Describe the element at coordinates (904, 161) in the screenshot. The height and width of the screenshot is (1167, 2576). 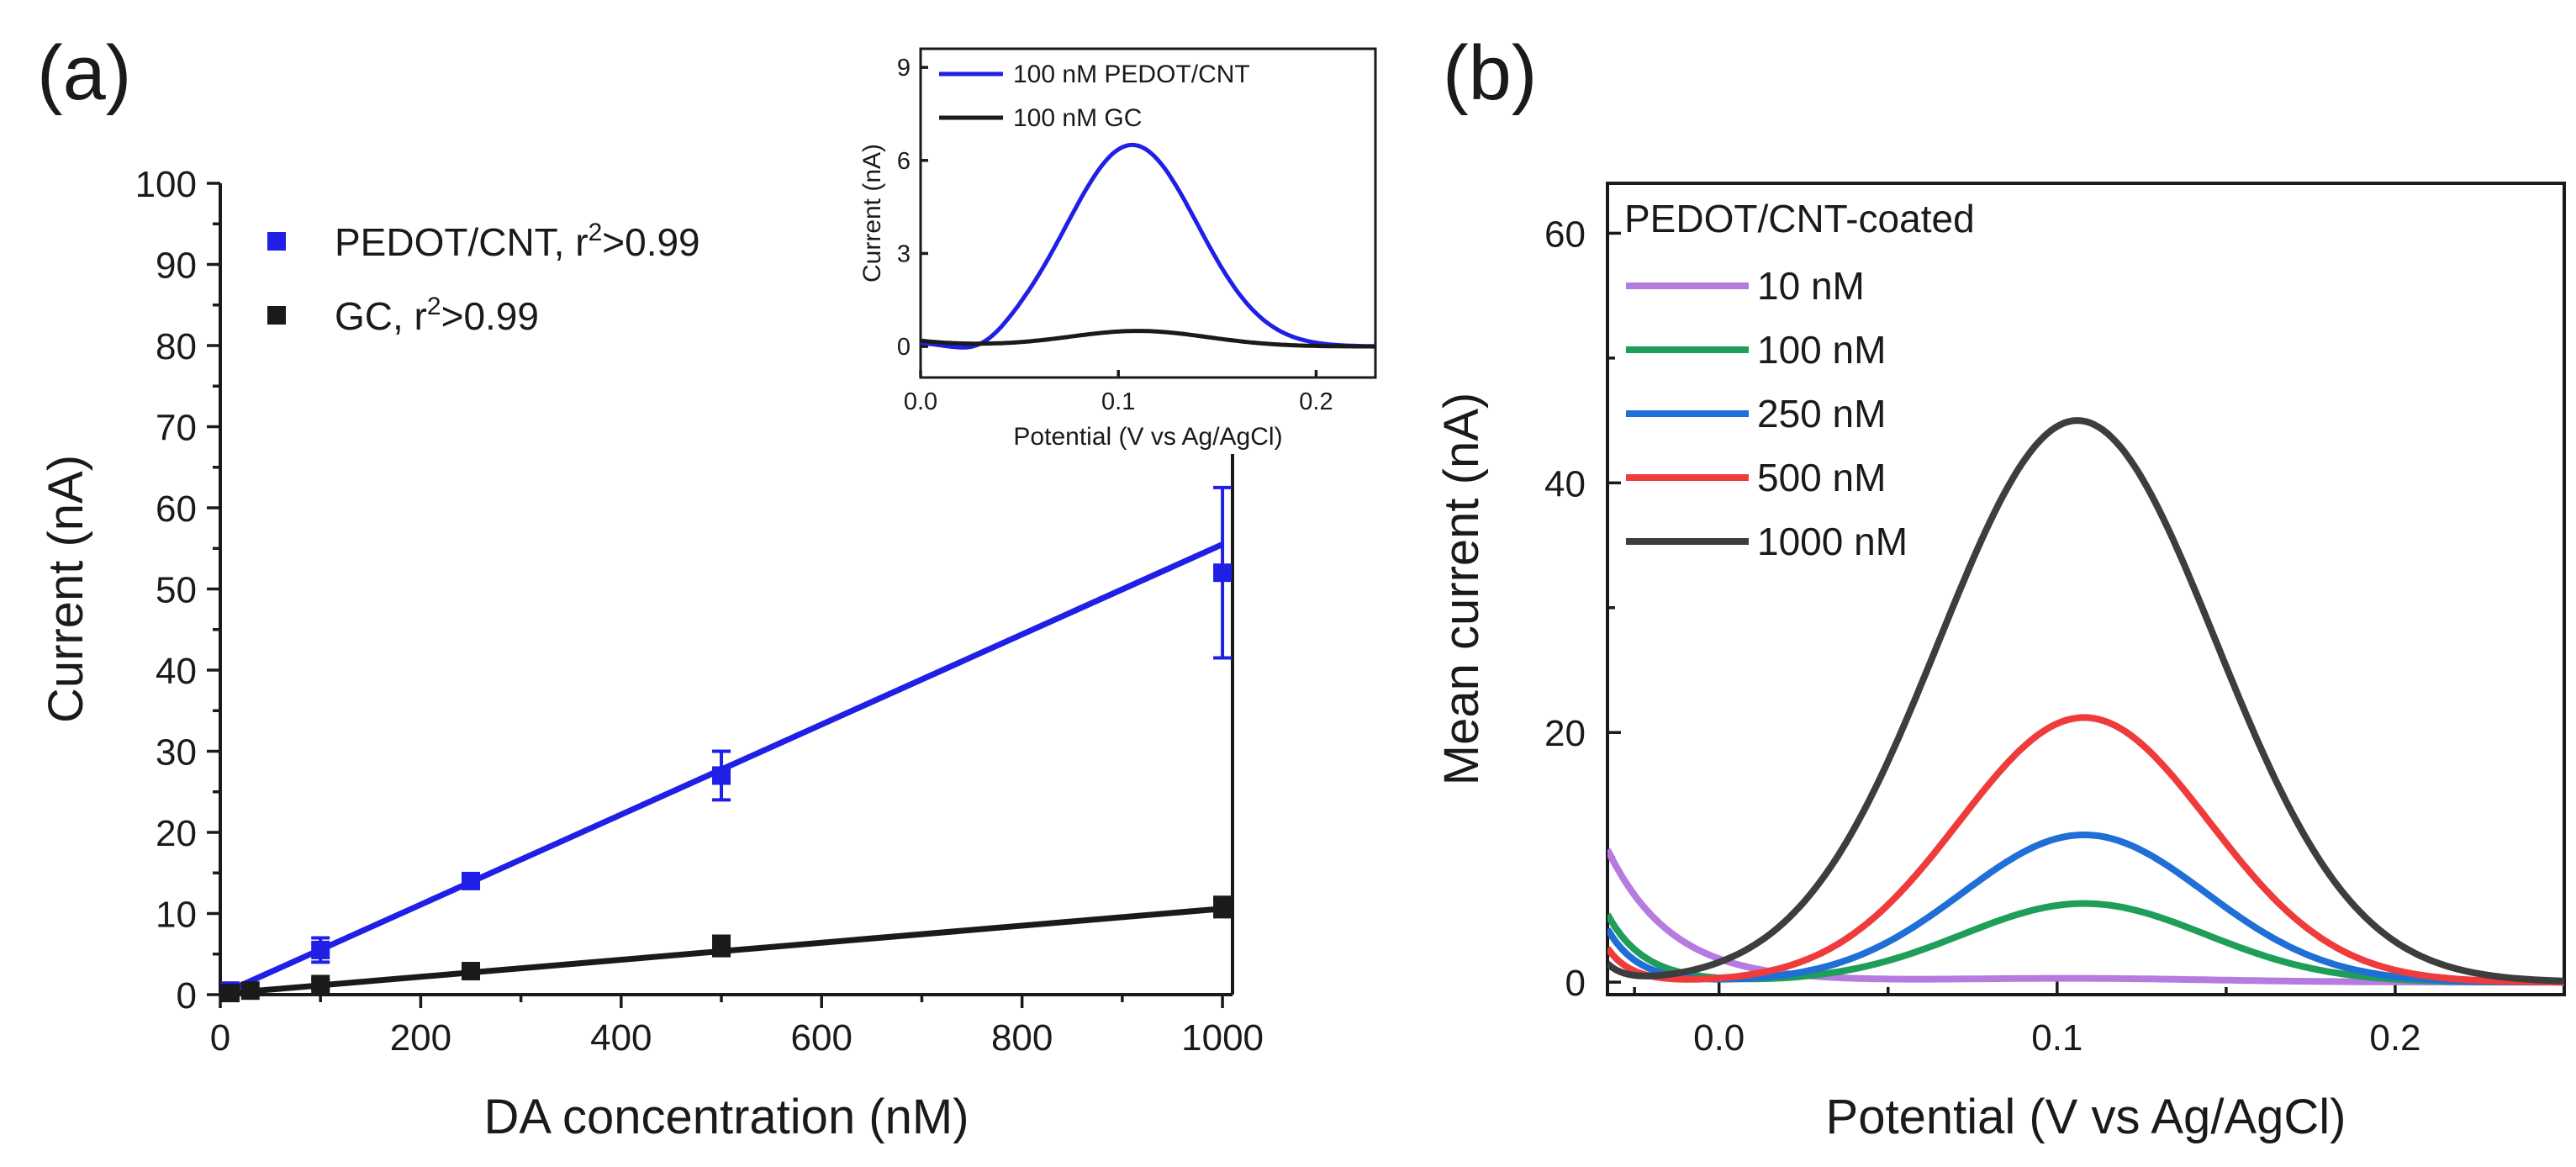
I see `inset-y-tick-label: 6` at that location.